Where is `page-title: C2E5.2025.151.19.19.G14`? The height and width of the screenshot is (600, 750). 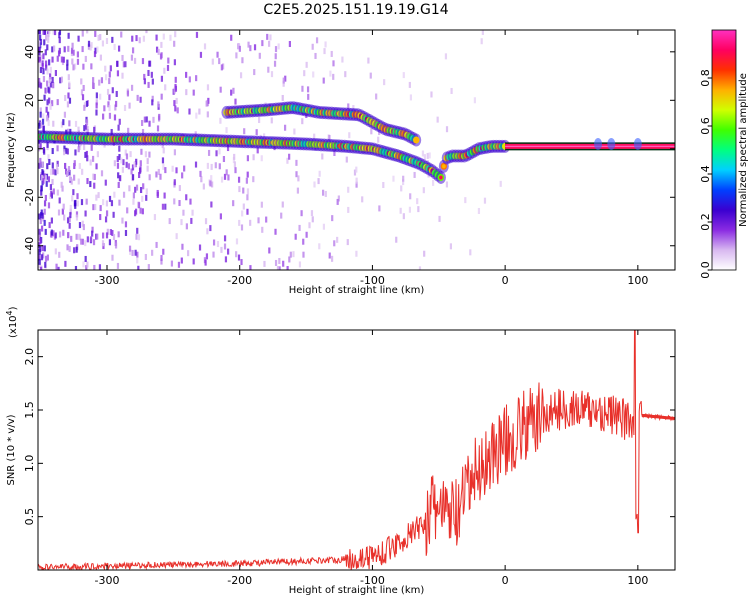 page-title: C2E5.2025.151.19.19.G14 is located at coordinates (356, 10).